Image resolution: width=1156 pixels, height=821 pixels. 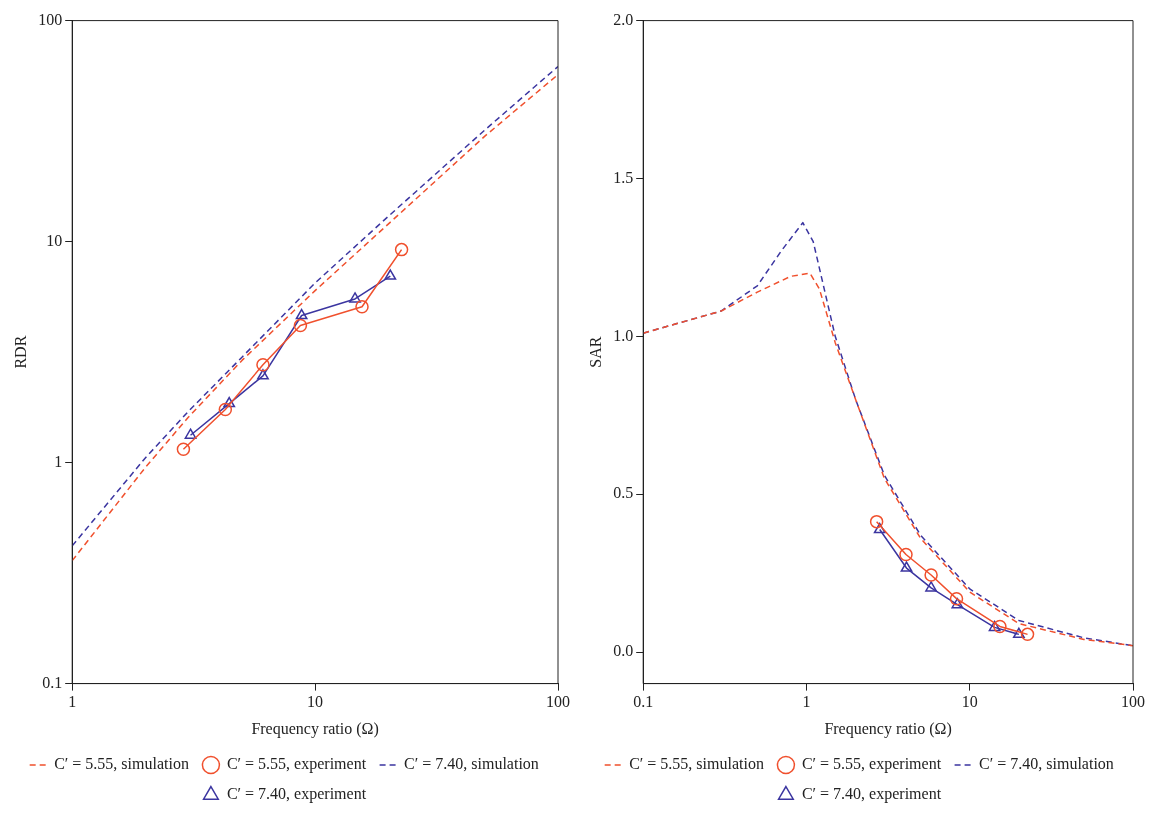 What do you see at coordinates (54, 240) in the screenshot?
I see `y-tick-label: 10` at bounding box center [54, 240].